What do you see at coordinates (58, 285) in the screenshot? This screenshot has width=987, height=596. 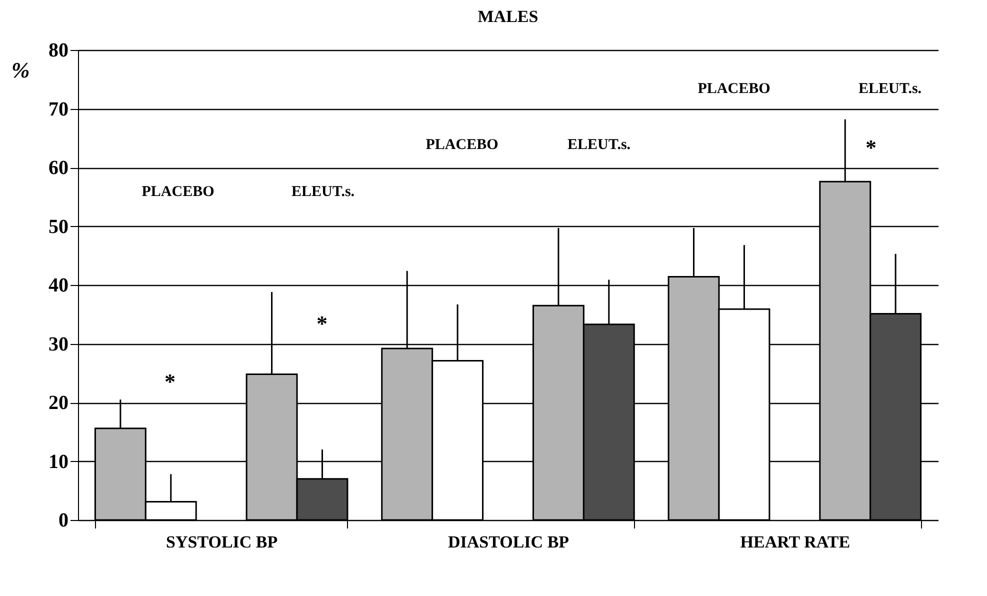 I see `y-tick-label: 40` at bounding box center [58, 285].